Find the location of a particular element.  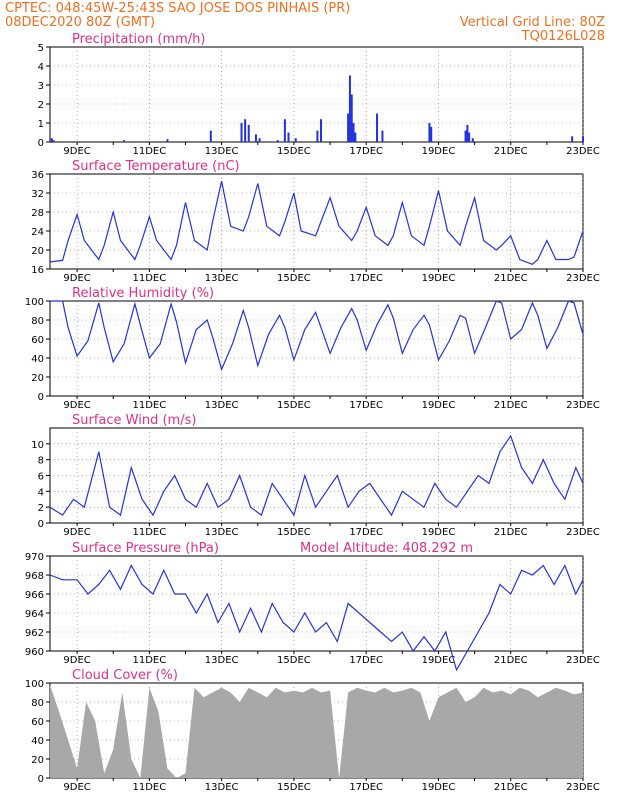

wind-xtick-label: 13DEC is located at coordinates (222, 532).